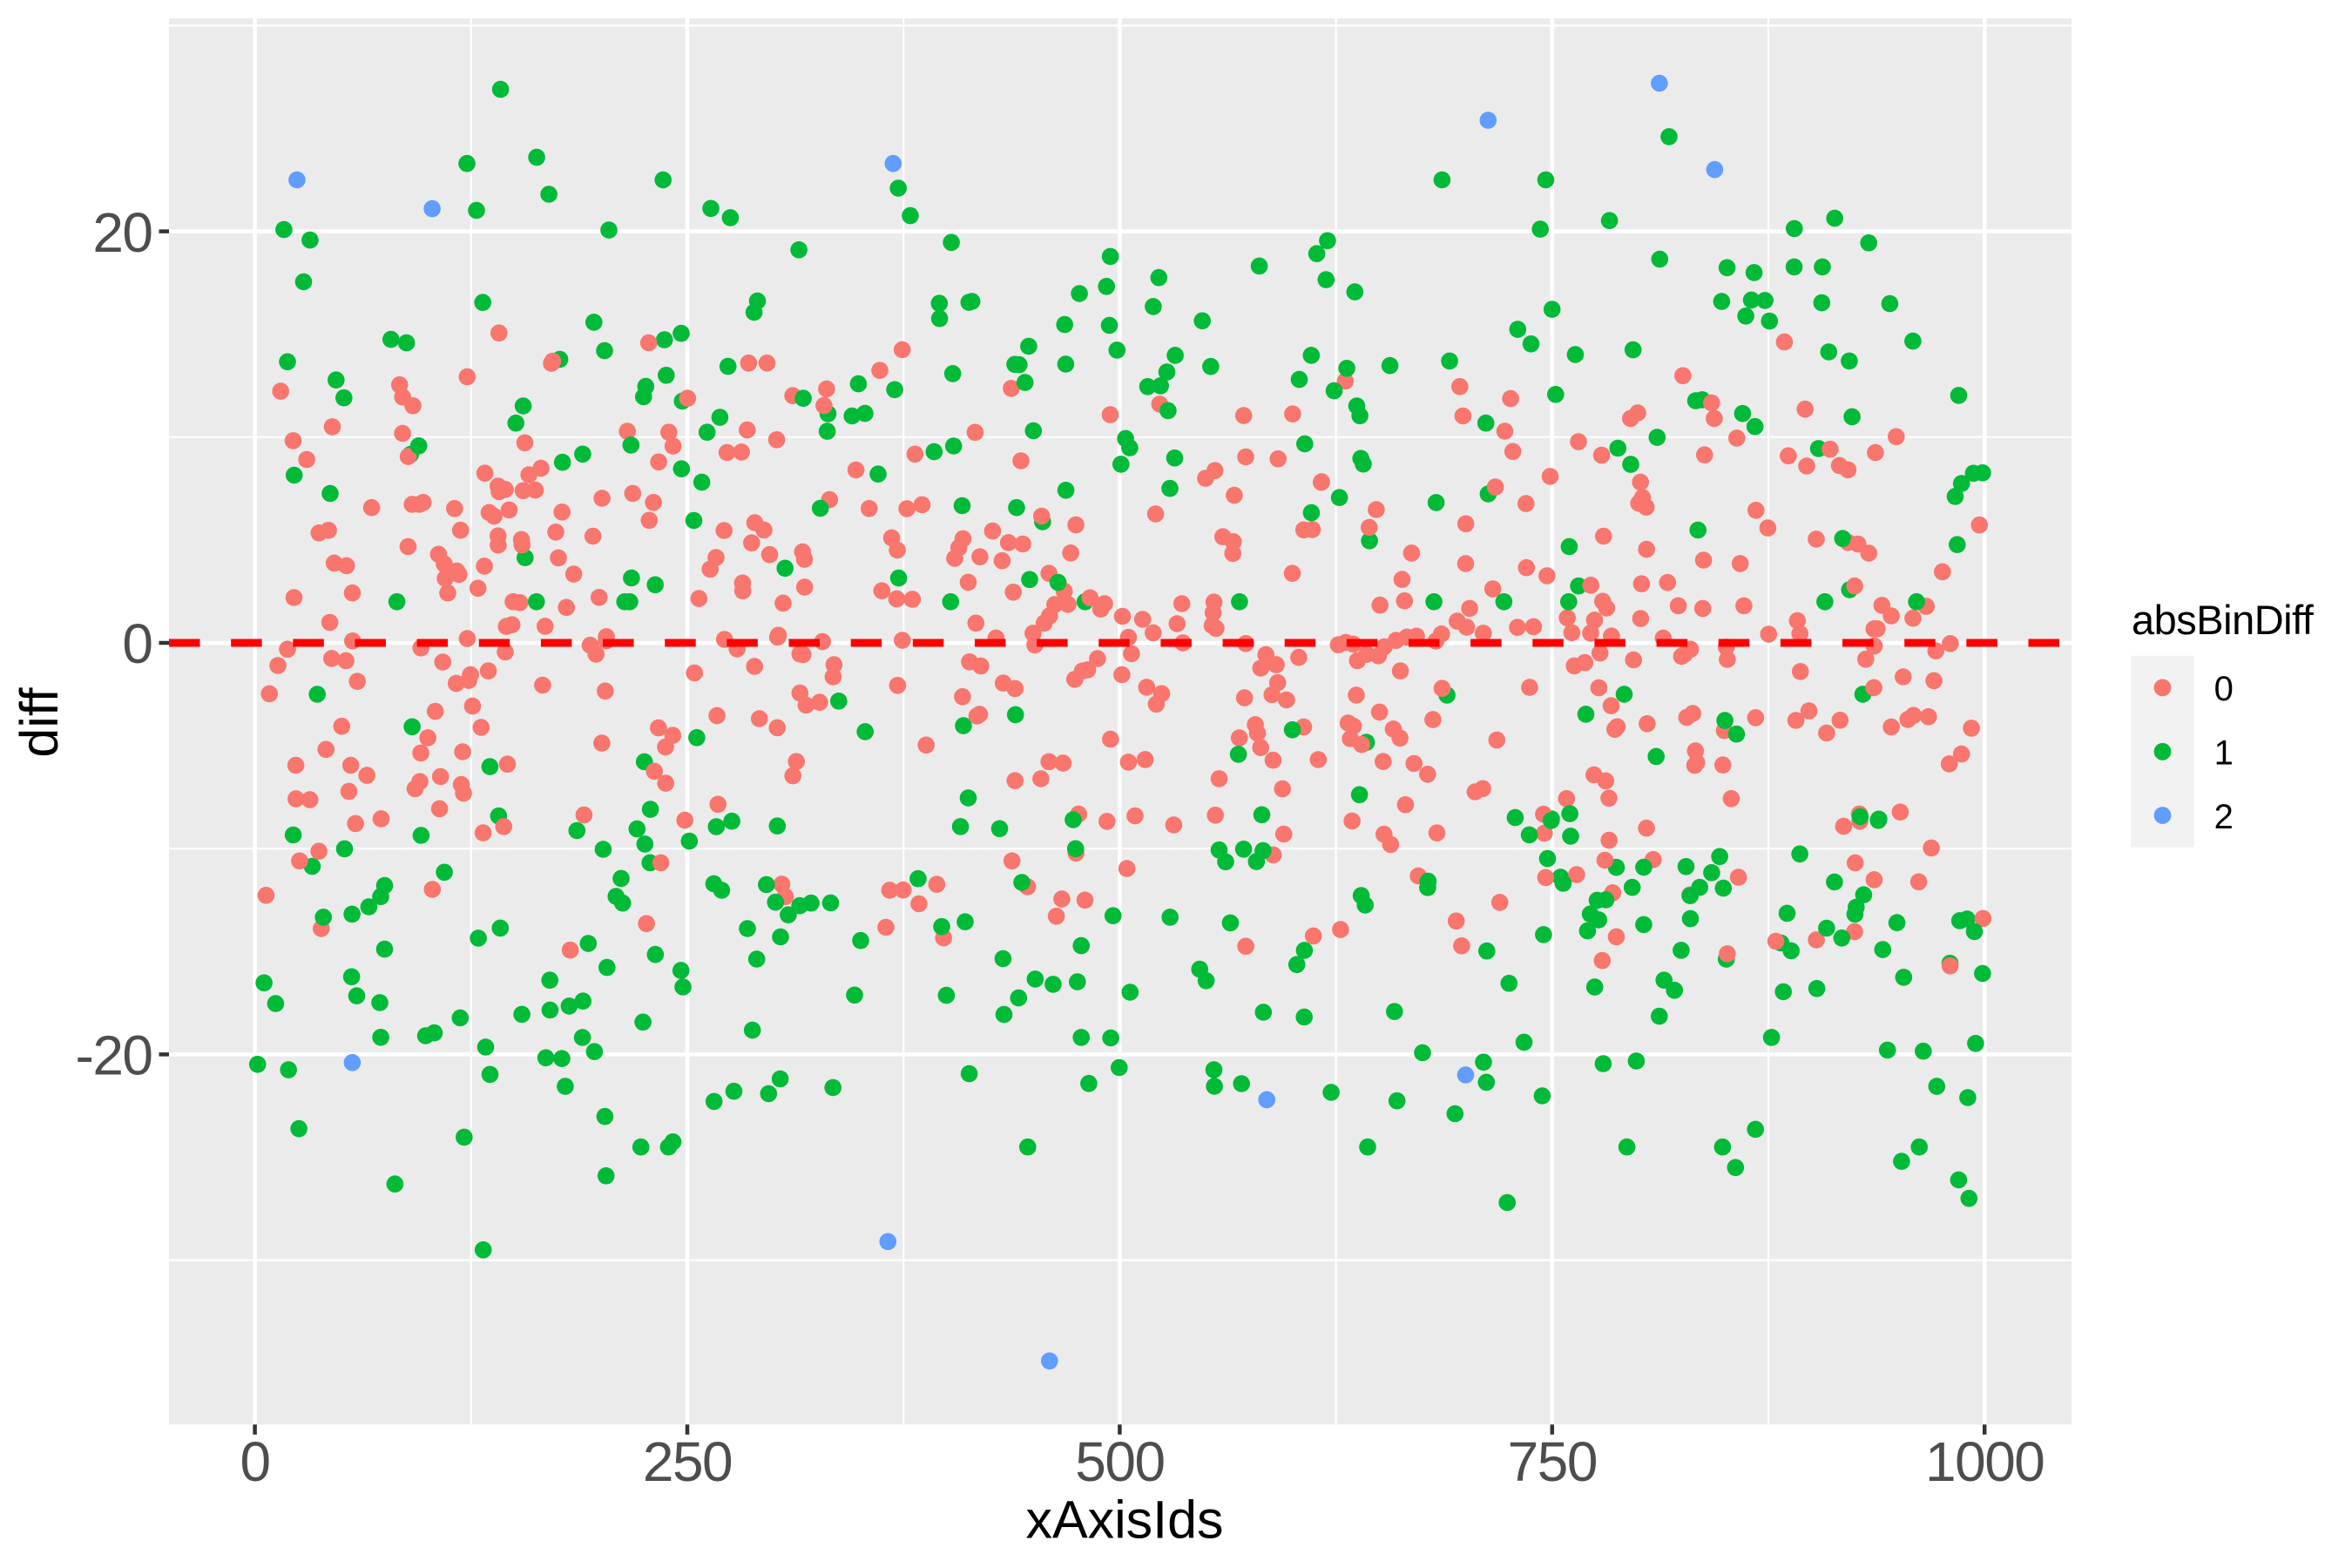  I want to click on svg-text: 500, so click(1119, 1461).